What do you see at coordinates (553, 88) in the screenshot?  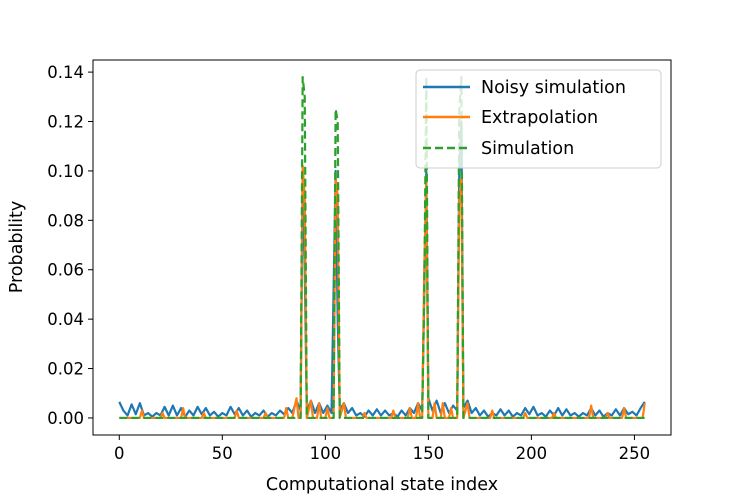 I see `legend-label-noisy-simulation: Noisy simulation` at bounding box center [553, 88].